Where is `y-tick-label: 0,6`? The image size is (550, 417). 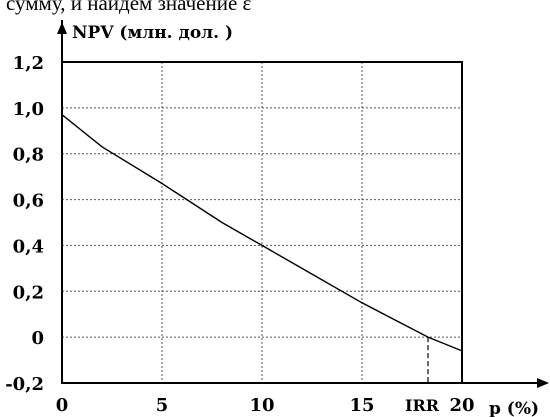 y-tick-label: 0,6 is located at coordinates (28, 201).